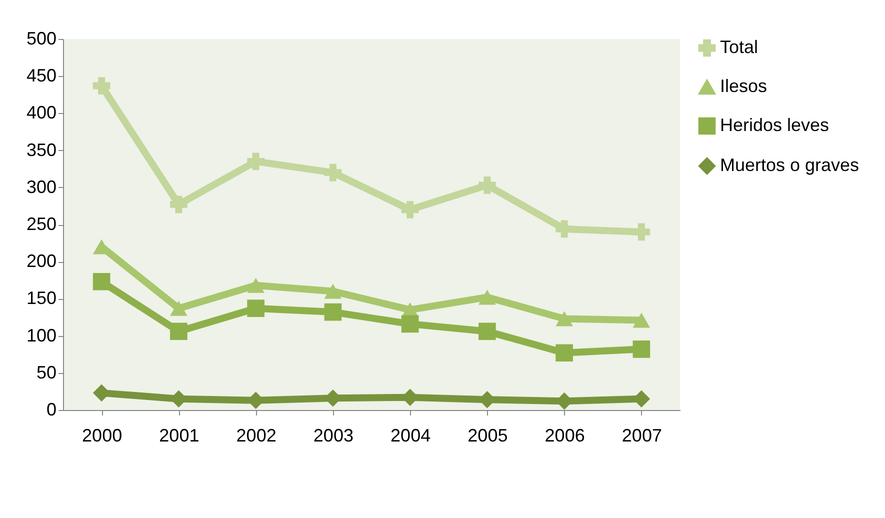  What do you see at coordinates (51, 410) in the screenshot?
I see `y-tick-label: 0` at bounding box center [51, 410].